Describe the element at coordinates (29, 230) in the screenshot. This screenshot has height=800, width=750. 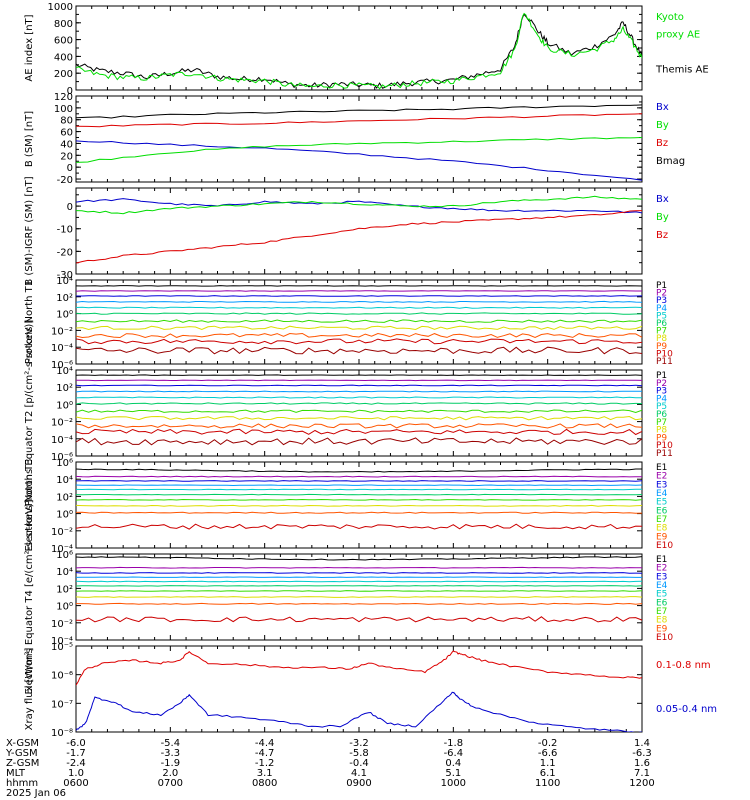
I see `y-axis-label: B (SM)-IGRF (SM) [nT]` at that location.